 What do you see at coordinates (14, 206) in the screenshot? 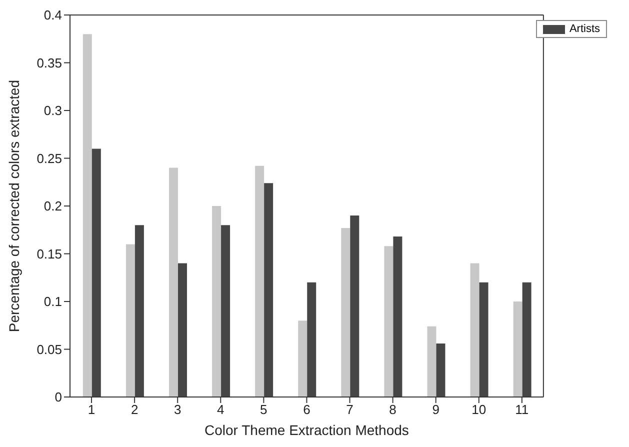
I see `y-axis-title: Percentage of corrected colors extracted` at bounding box center [14, 206].